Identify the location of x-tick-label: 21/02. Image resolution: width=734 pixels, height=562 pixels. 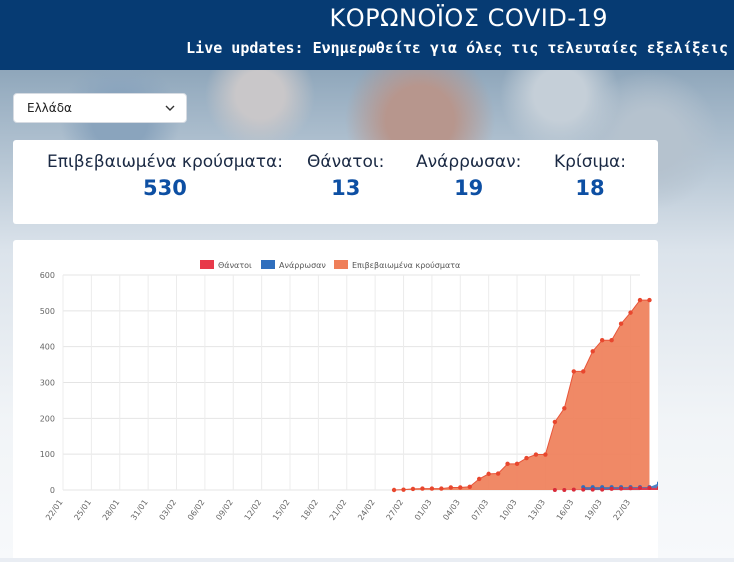
(338, 510).